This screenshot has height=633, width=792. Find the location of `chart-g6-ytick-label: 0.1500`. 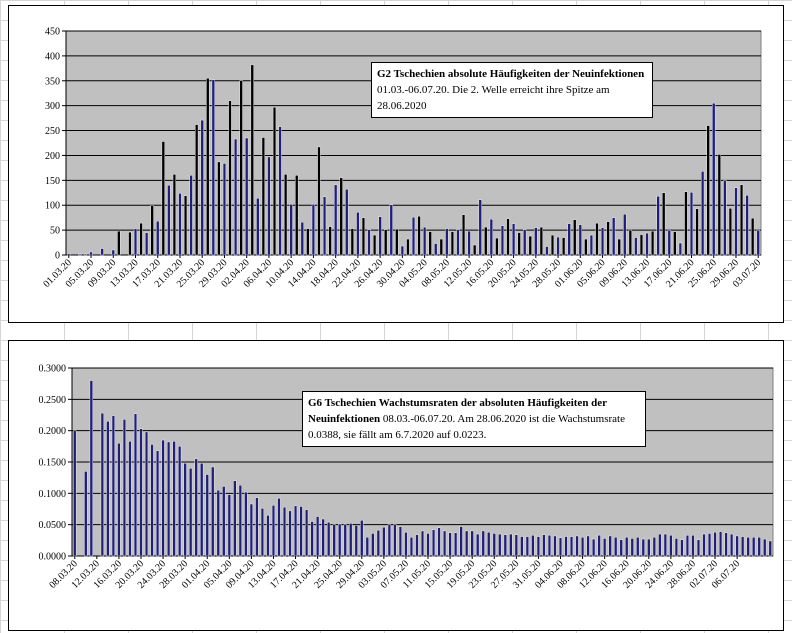

chart-g6-ytick-label: 0.1500 is located at coordinates (53, 463).